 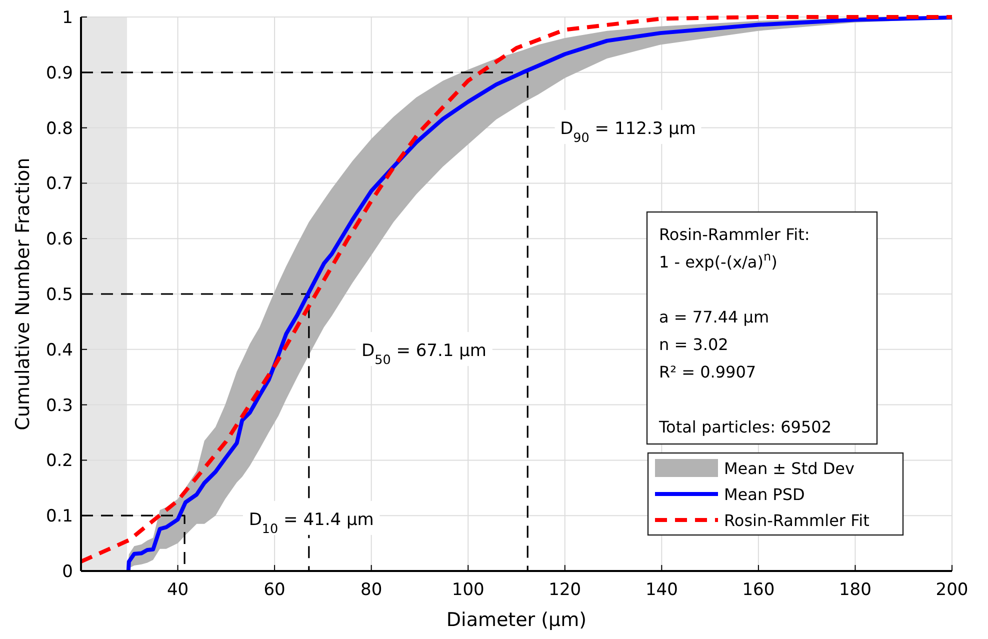 What do you see at coordinates (67, 18) in the screenshot?
I see `y-tick-label: 1` at bounding box center [67, 18].